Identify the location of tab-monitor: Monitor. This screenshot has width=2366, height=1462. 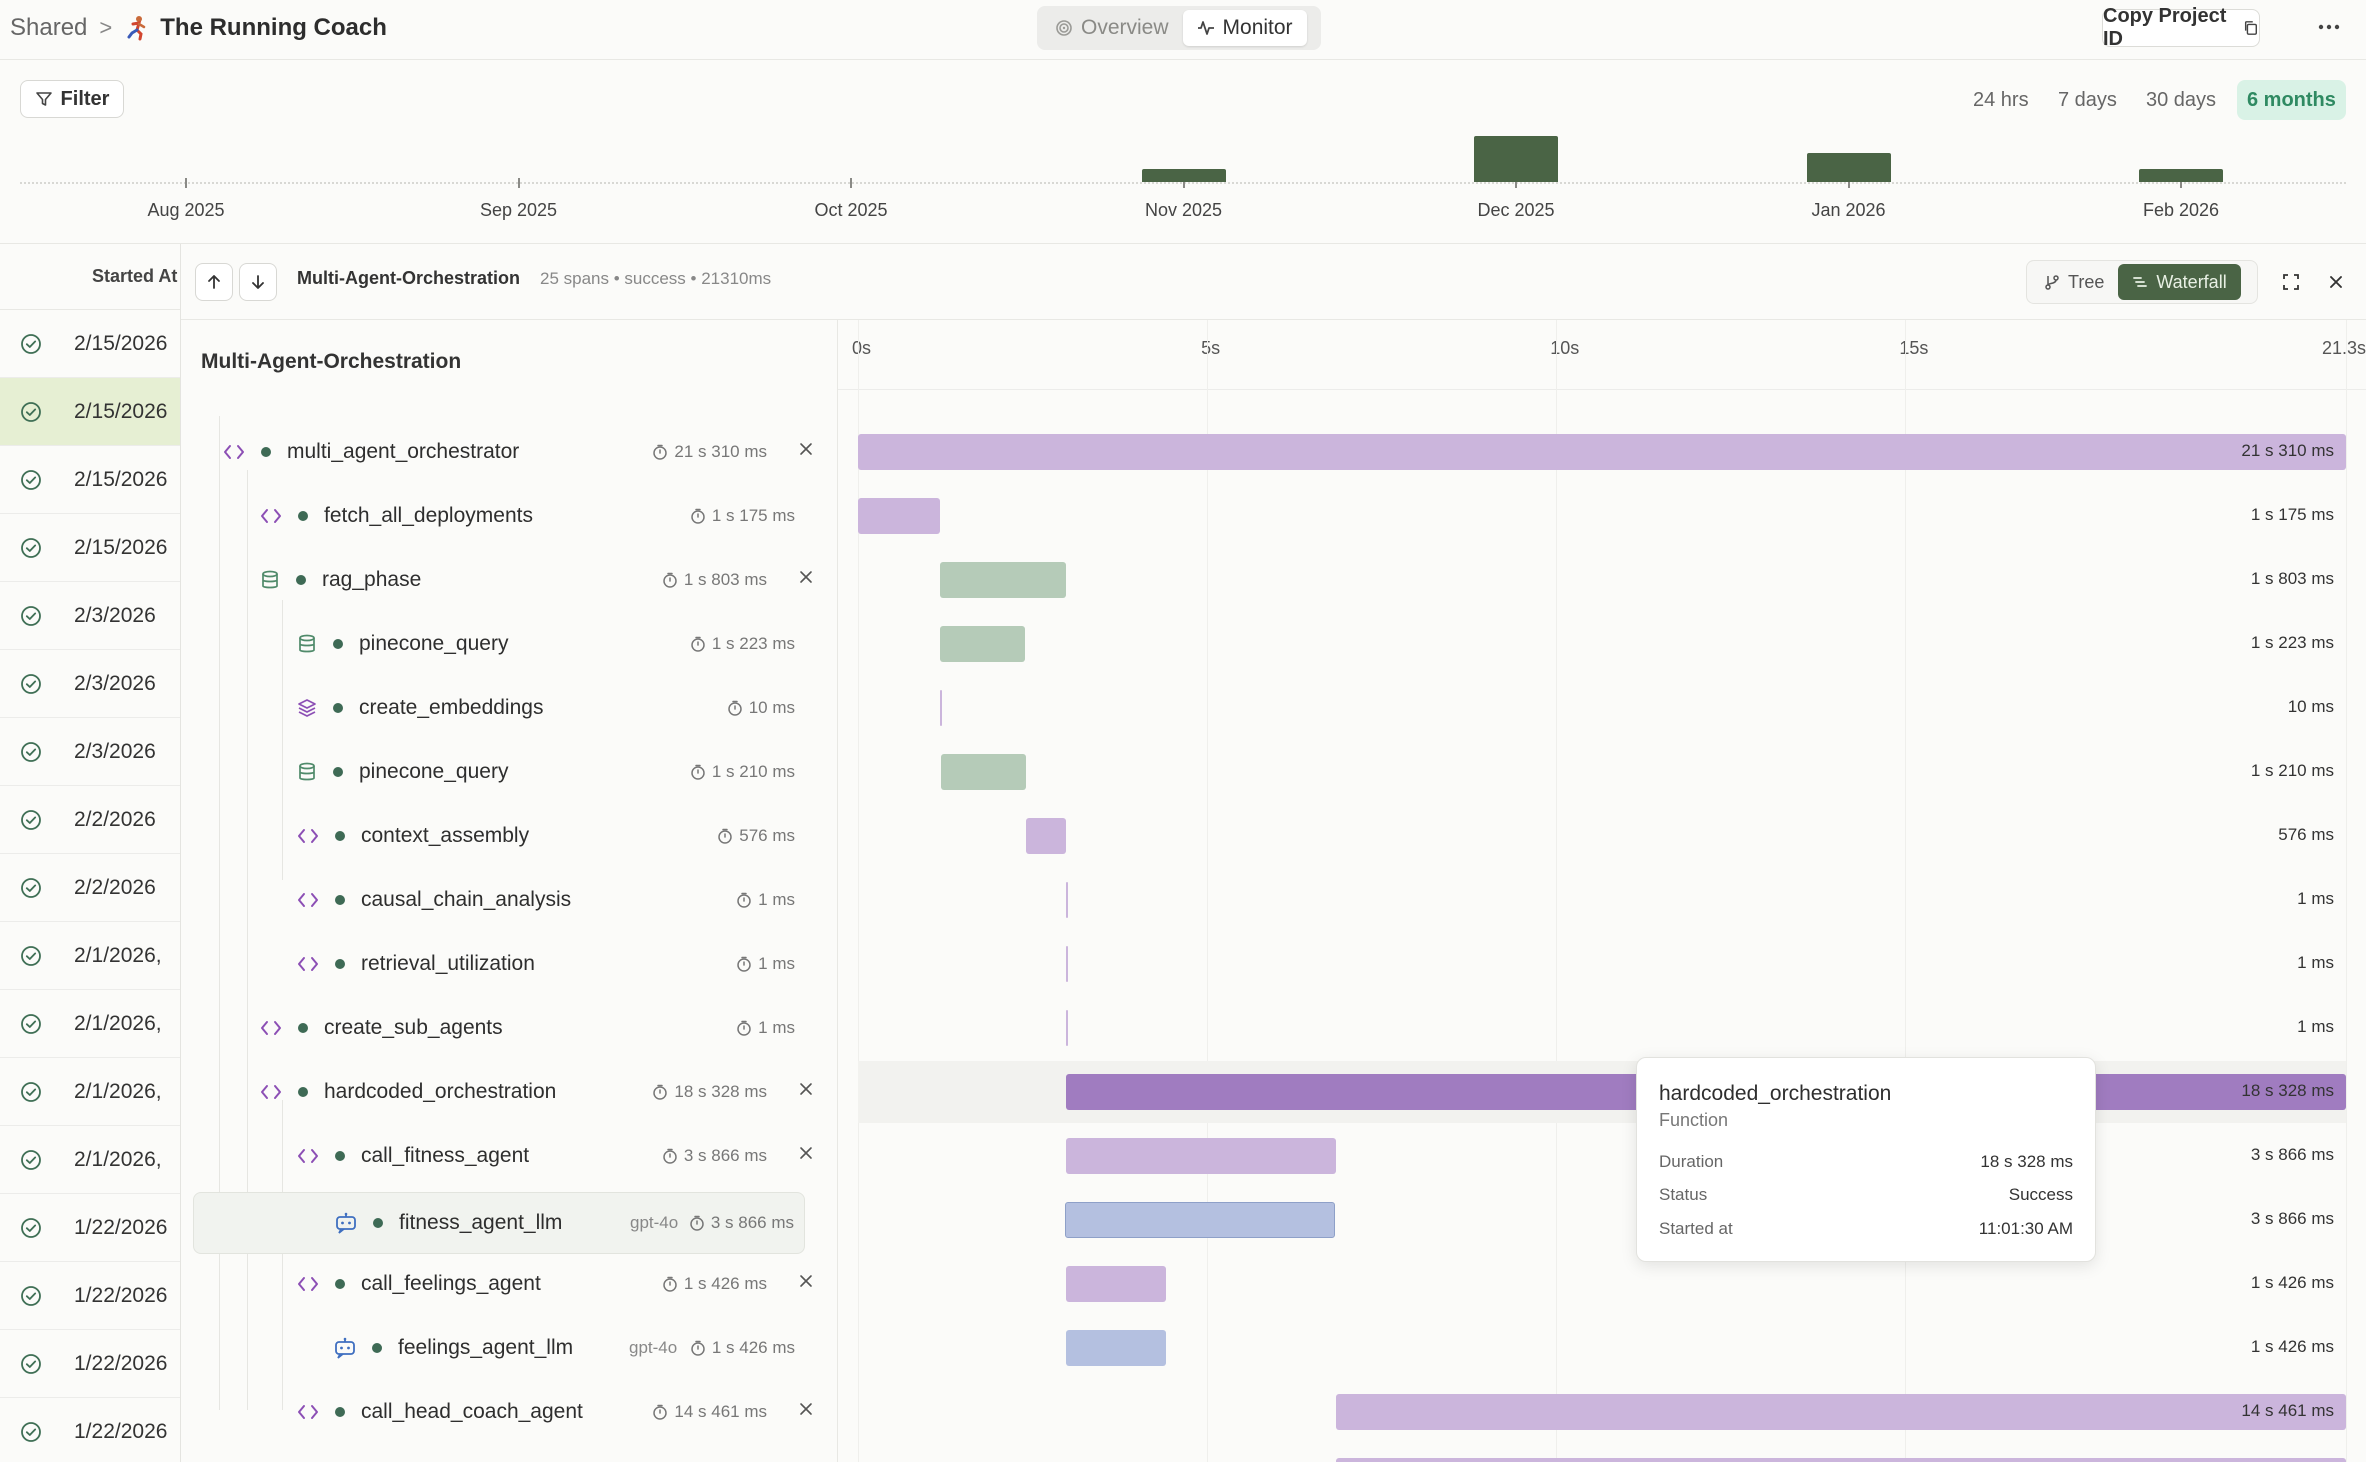
(1244, 28).